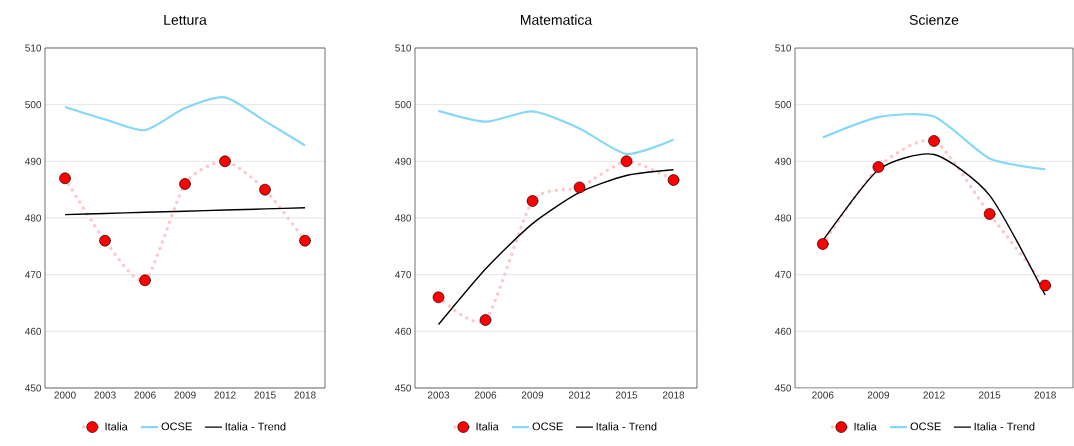 The image size is (1074, 446). Describe the element at coordinates (556, 19) in the screenshot. I see `chart-title: Matematica` at that location.